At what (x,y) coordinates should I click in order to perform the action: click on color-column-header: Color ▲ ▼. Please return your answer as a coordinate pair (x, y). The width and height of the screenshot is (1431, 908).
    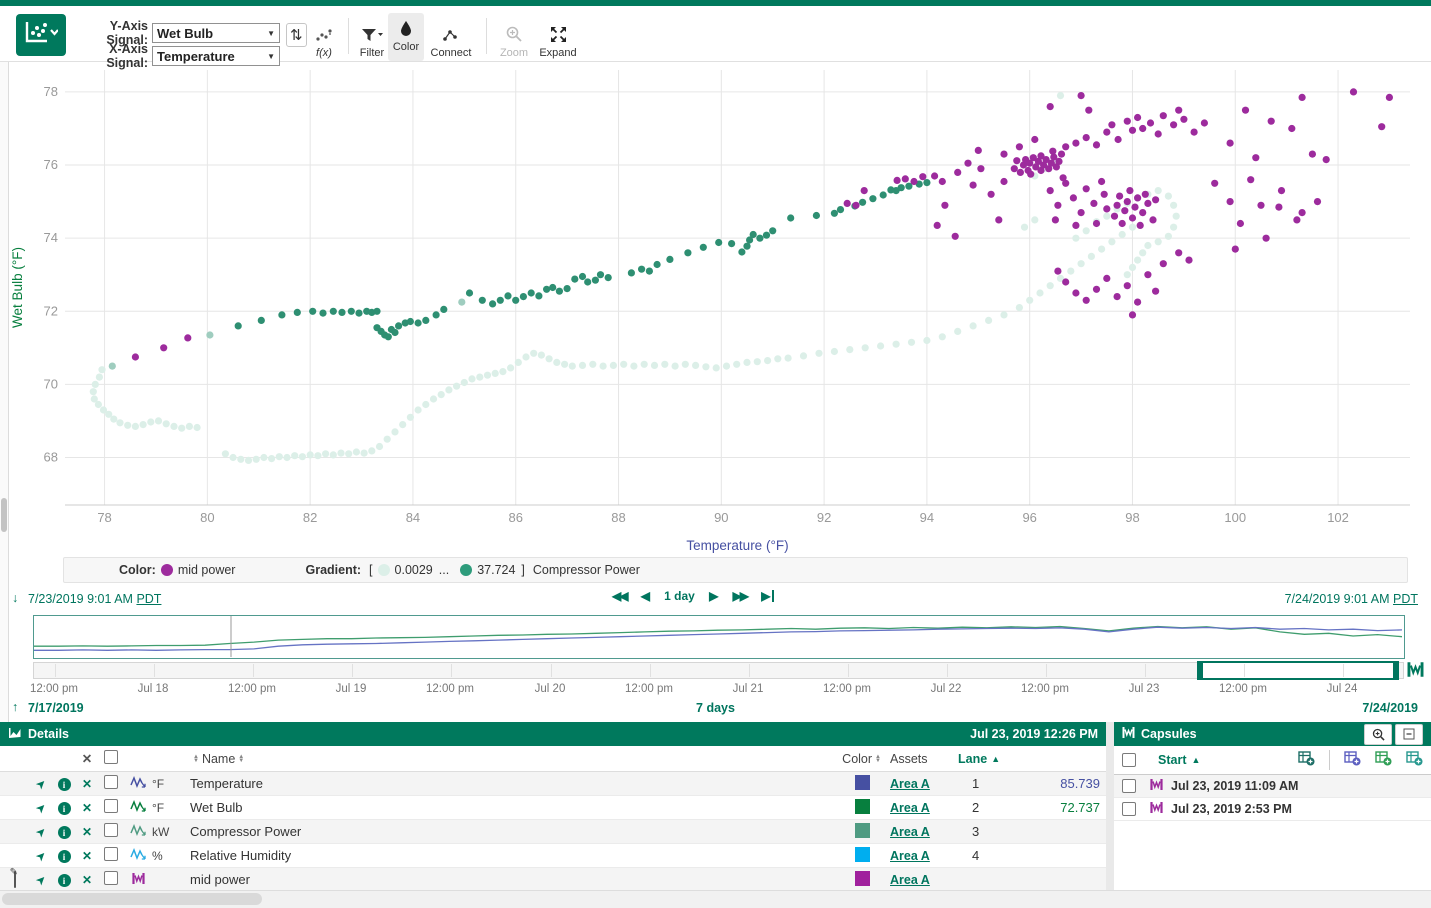
    Looking at the image, I should click on (861, 758).